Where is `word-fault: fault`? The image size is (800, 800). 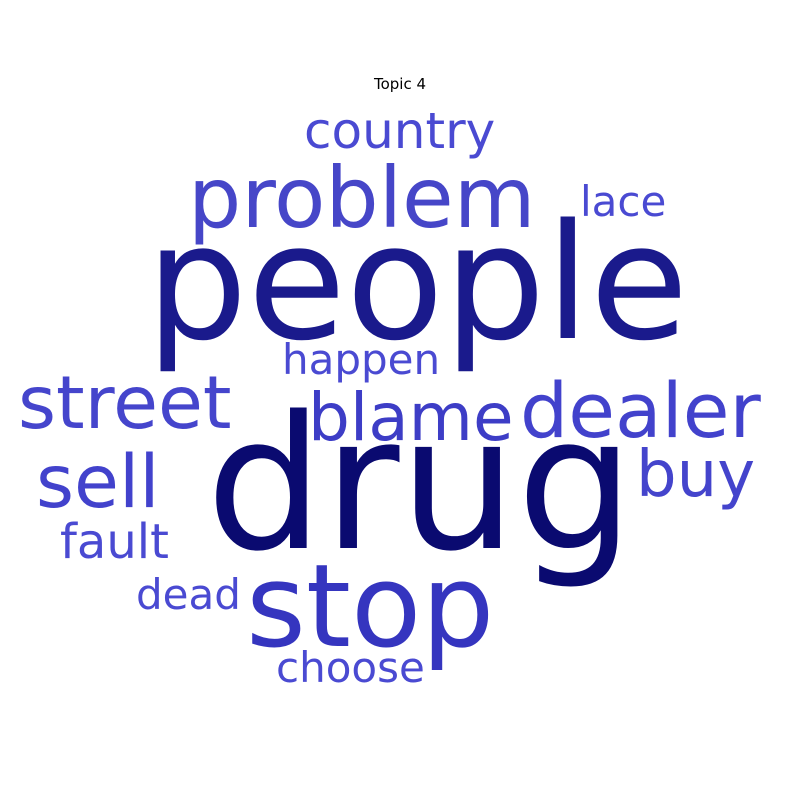 word-fault: fault is located at coordinates (114, 542).